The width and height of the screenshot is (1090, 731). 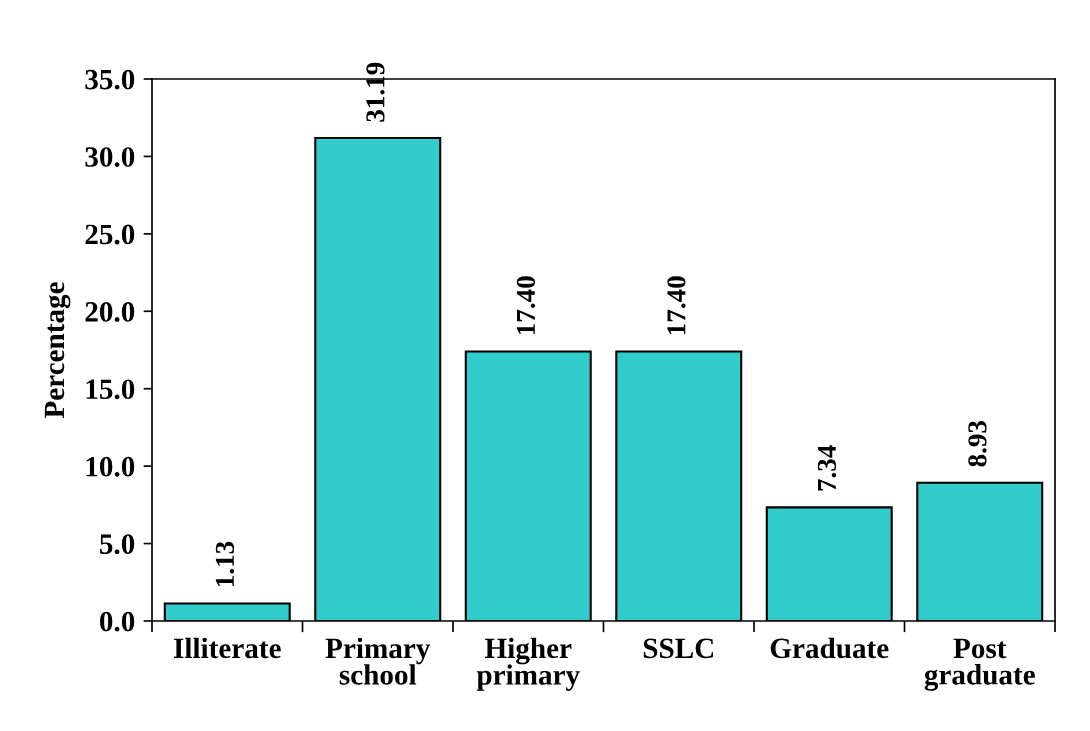 I want to click on y-tick-label: 0.0, so click(x=117, y=621).